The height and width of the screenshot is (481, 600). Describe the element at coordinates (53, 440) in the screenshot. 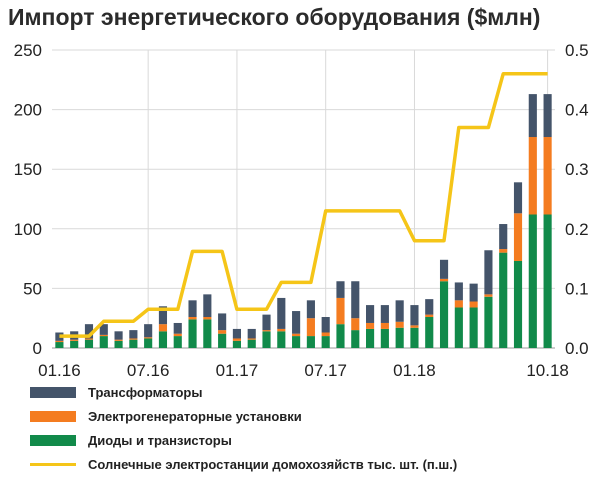

I see `legend-swatch-diodes` at that location.